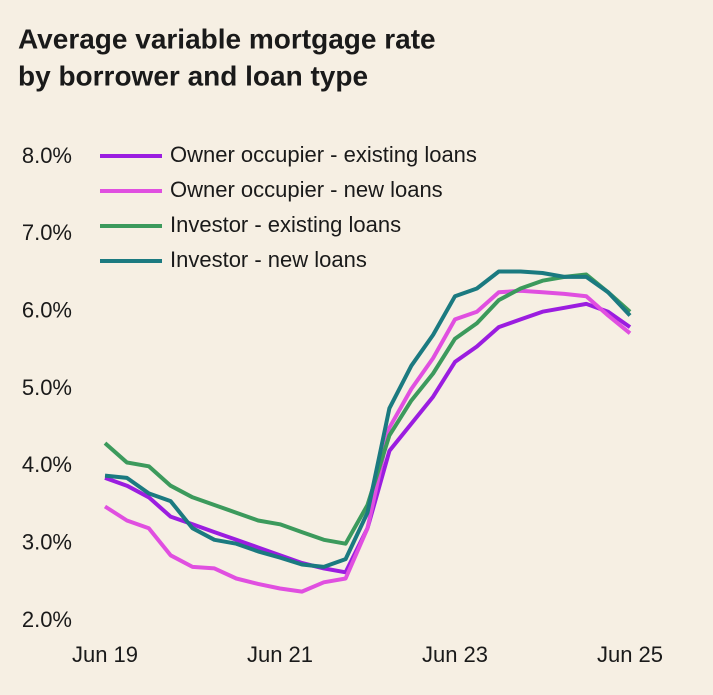 Image resolution: width=713 pixels, height=695 pixels. I want to click on x-tick-label: Jun 21, so click(280, 654).